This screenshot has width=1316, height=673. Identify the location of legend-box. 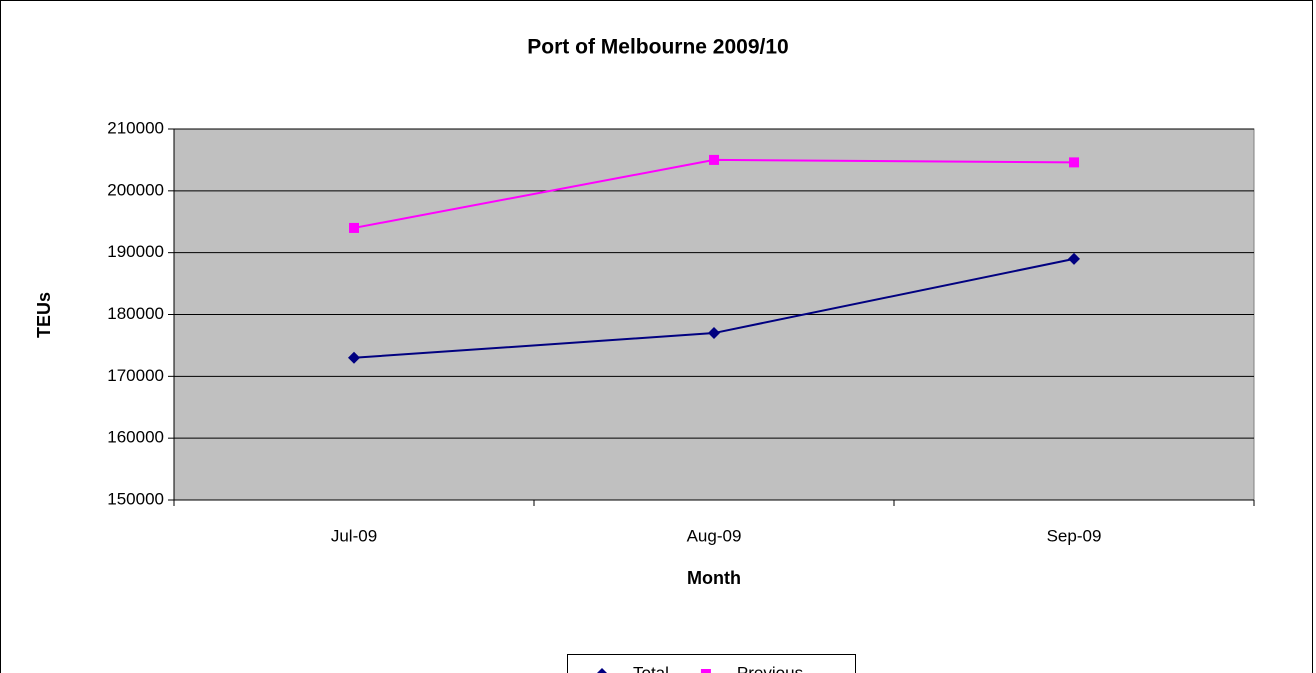
(711, 663).